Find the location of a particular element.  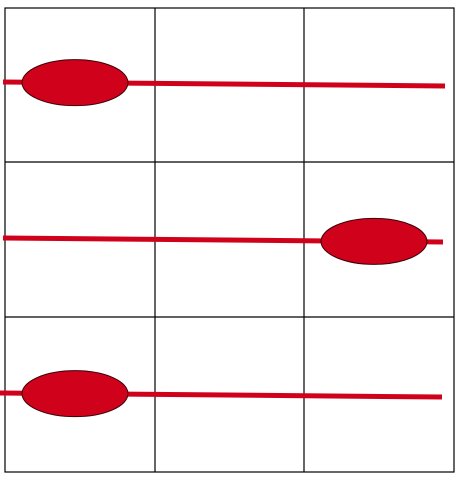

rod-middle is located at coordinates (223, 241).